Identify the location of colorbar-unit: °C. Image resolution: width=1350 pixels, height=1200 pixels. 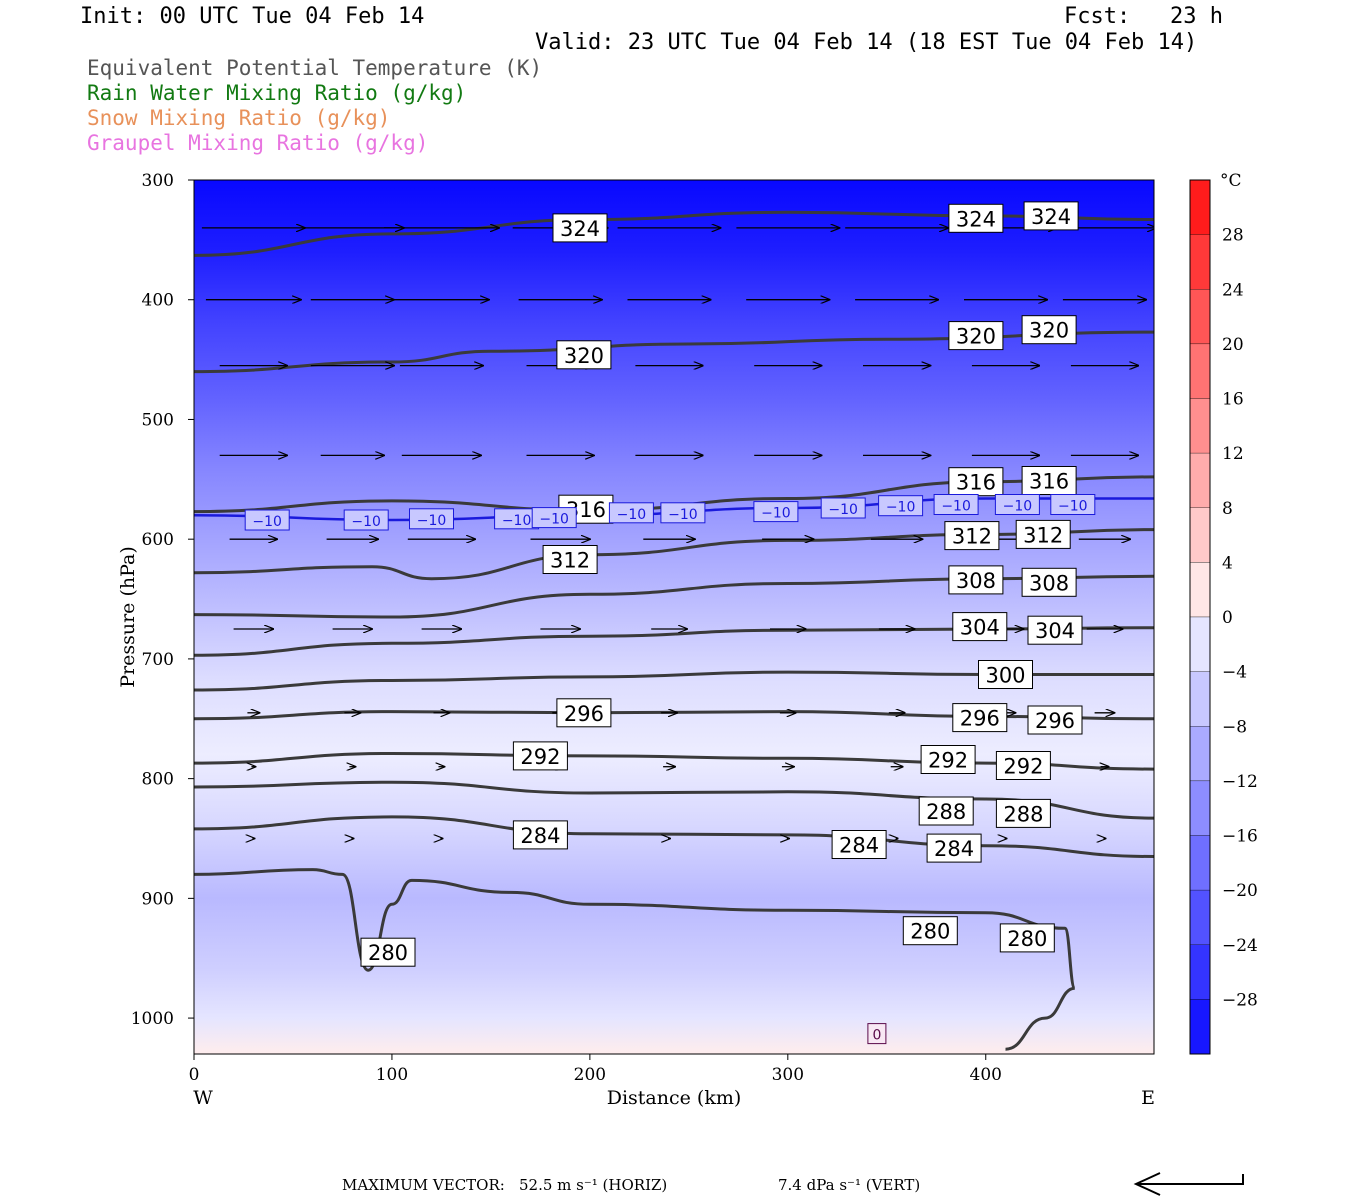
(1231, 181).